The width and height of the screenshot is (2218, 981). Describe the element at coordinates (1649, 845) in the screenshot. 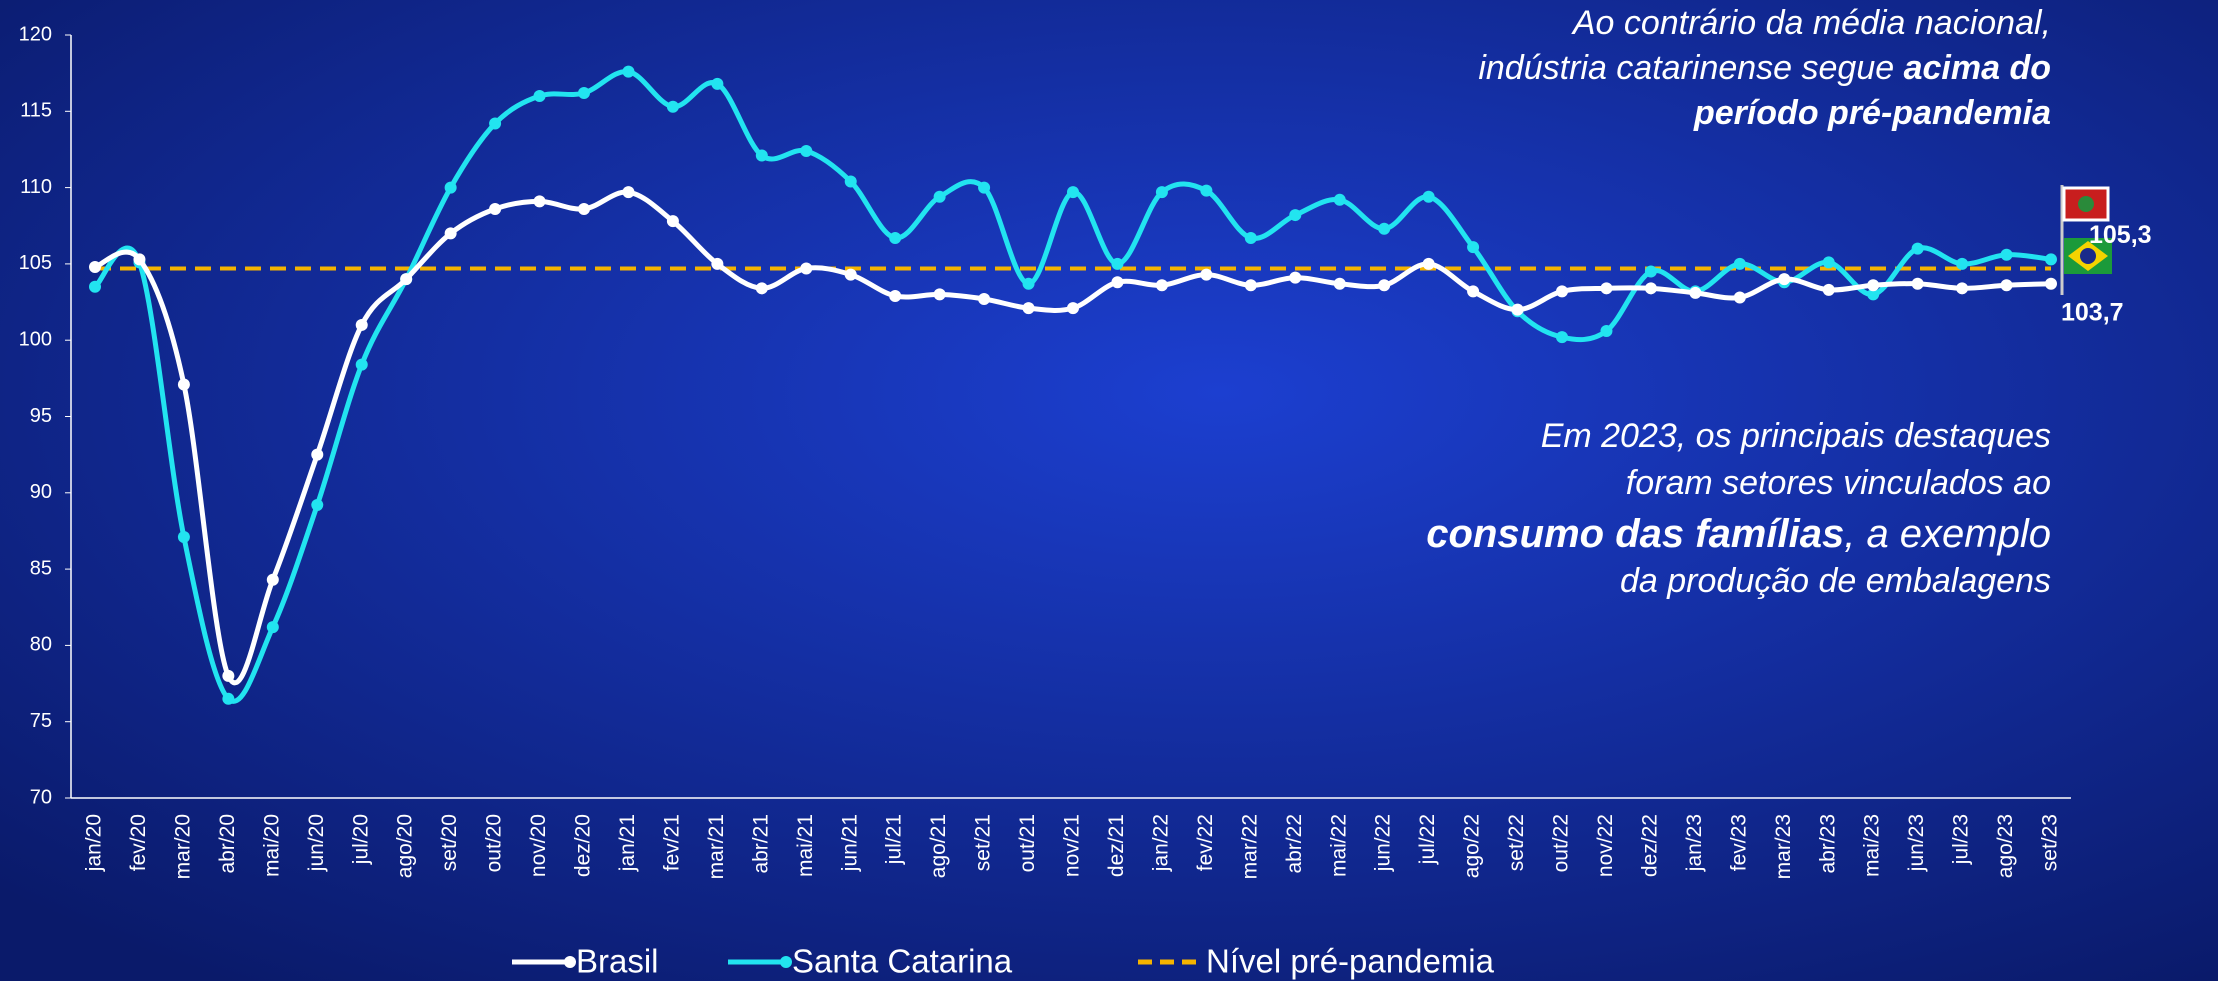

I see `x-tick-label: dez/22` at that location.